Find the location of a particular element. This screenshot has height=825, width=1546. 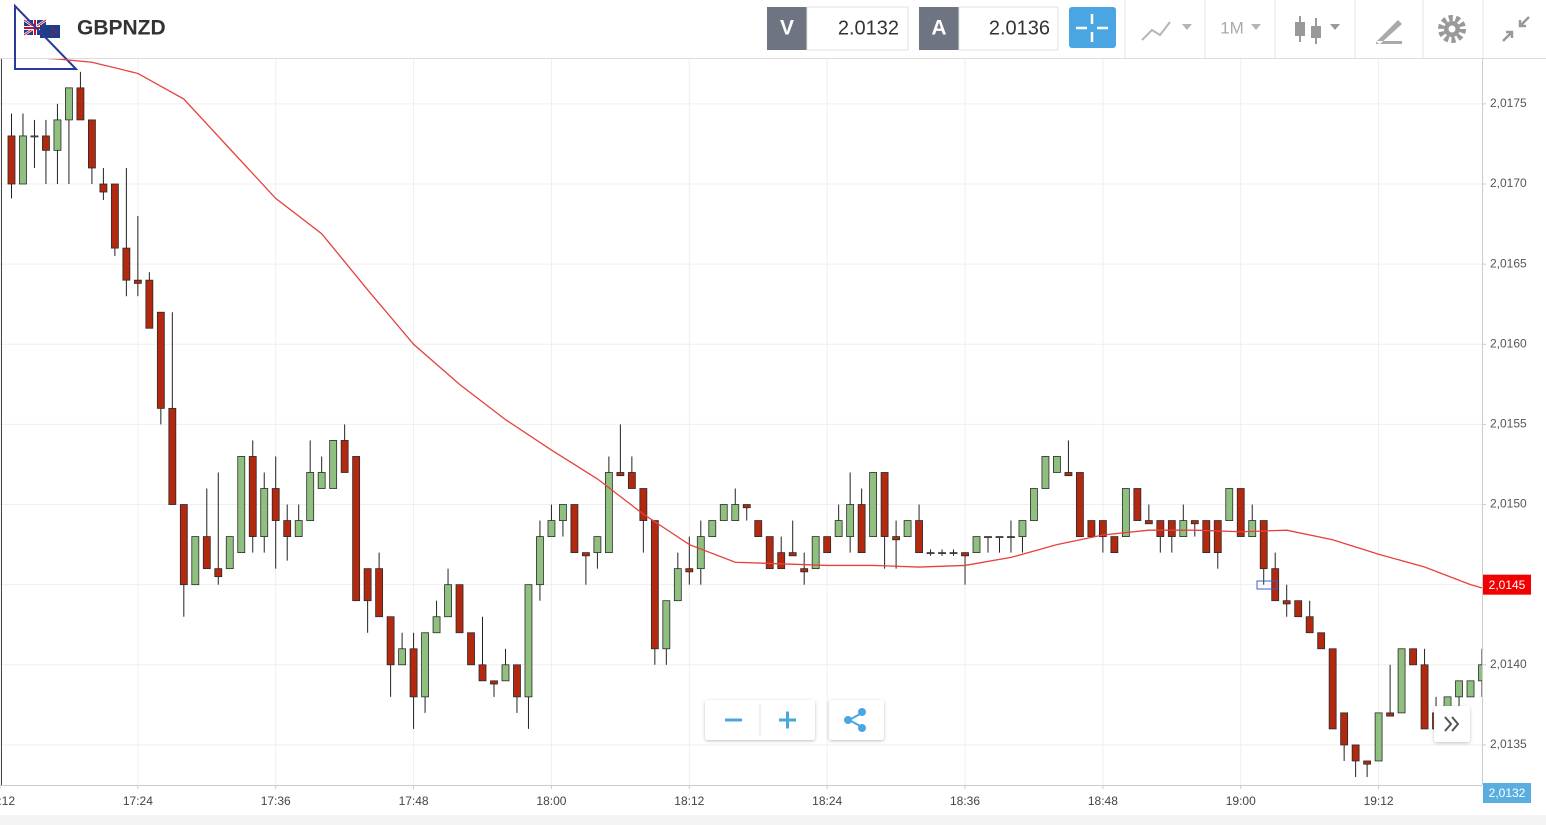

bid-price: 2.0132 is located at coordinates (868, 28).